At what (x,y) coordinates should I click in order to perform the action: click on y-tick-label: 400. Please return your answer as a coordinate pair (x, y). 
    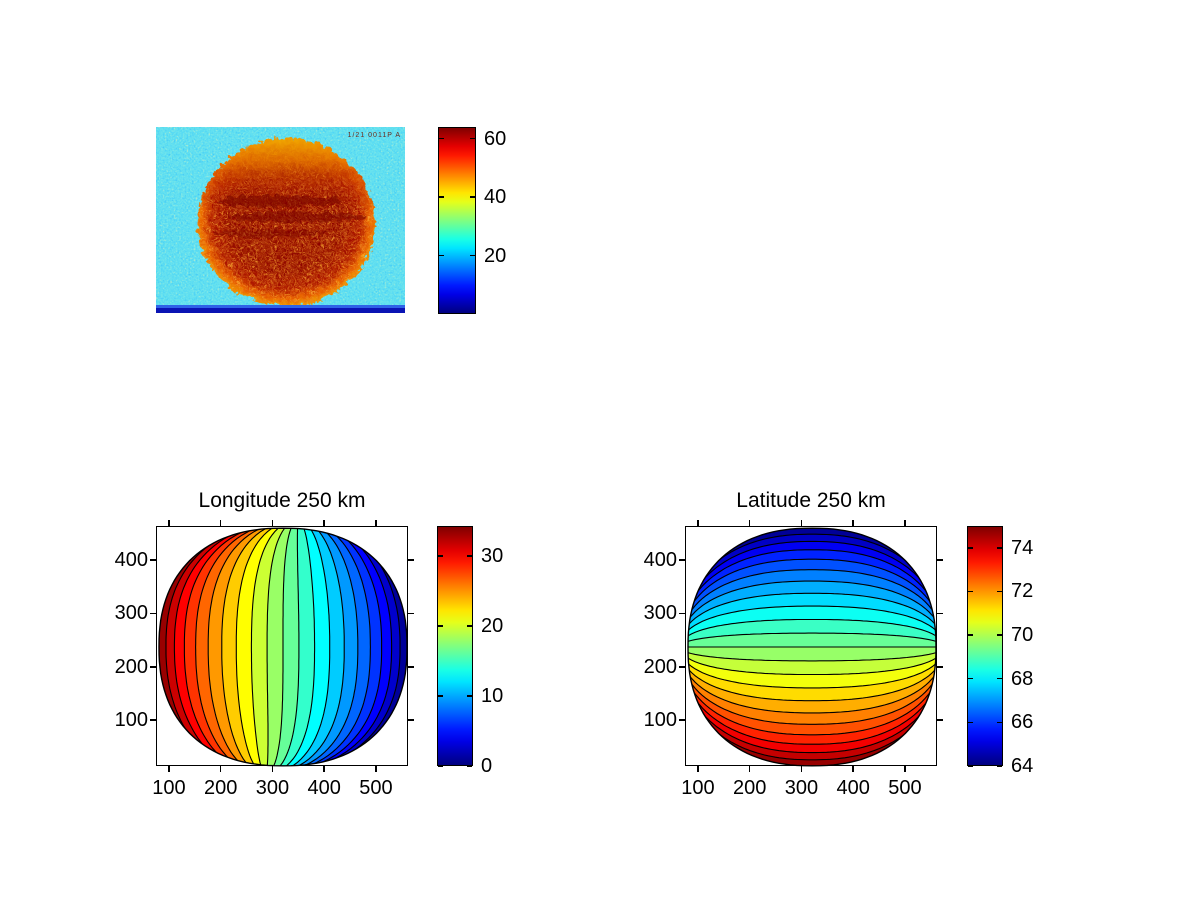
    Looking at the image, I should click on (131, 560).